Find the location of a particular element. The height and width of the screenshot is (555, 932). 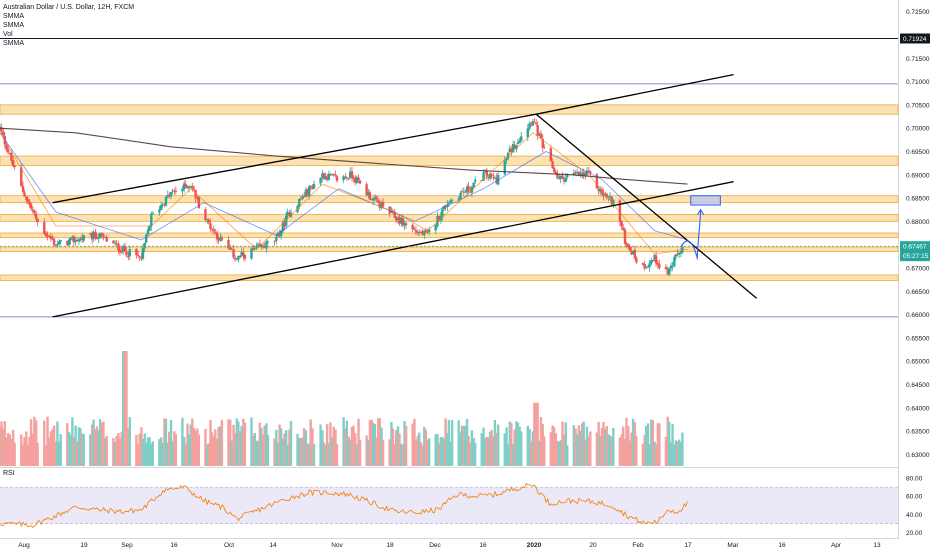

time-axis-label: Oct is located at coordinates (229, 545).